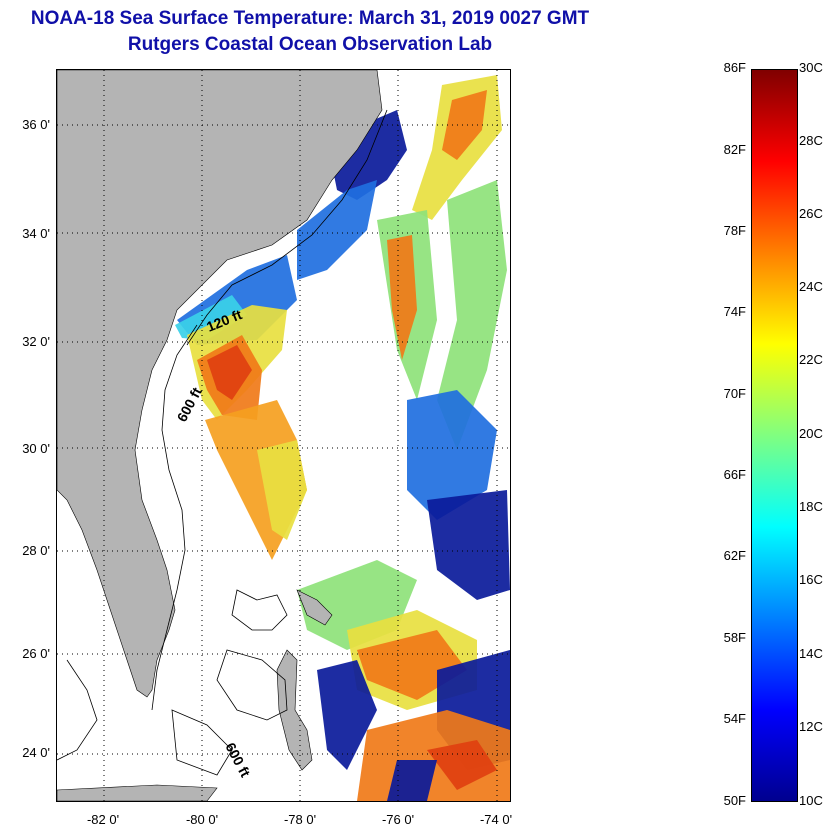  Describe the element at coordinates (811, 140) in the screenshot. I see `colorbar-c-label-28: 28C` at that location.